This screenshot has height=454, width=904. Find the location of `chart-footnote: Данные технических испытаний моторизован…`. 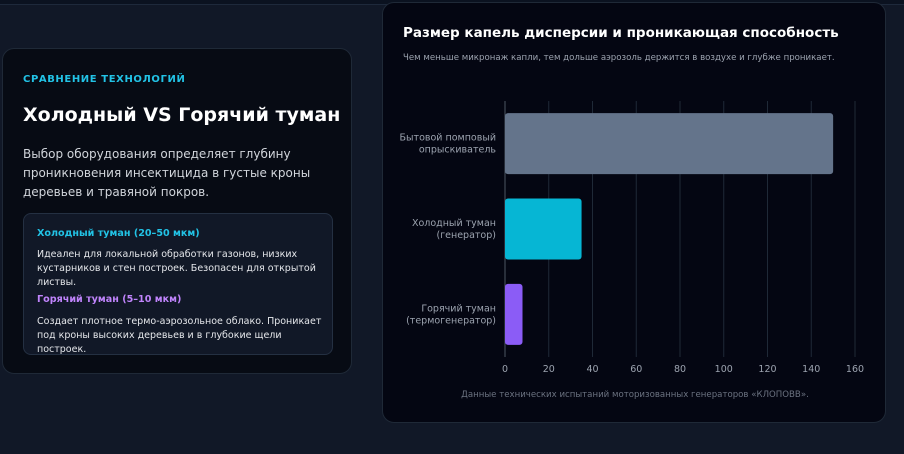

chart-footnote: Данные технических испытаний моторизован… is located at coordinates (635, 395).